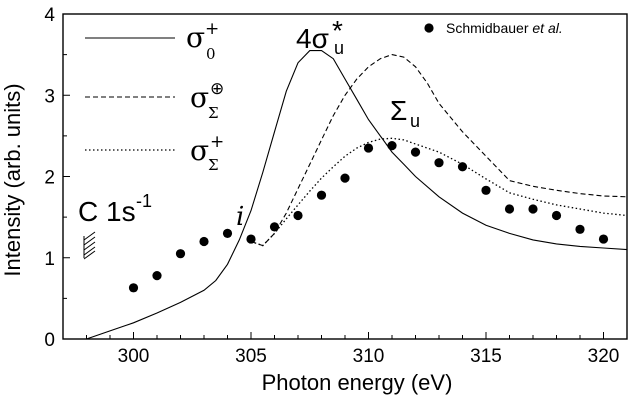 This screenshot has height=403, width=643. Describe the element at coordinates (89, 245) in the screenshot. I see `hatch-marker` at that location.